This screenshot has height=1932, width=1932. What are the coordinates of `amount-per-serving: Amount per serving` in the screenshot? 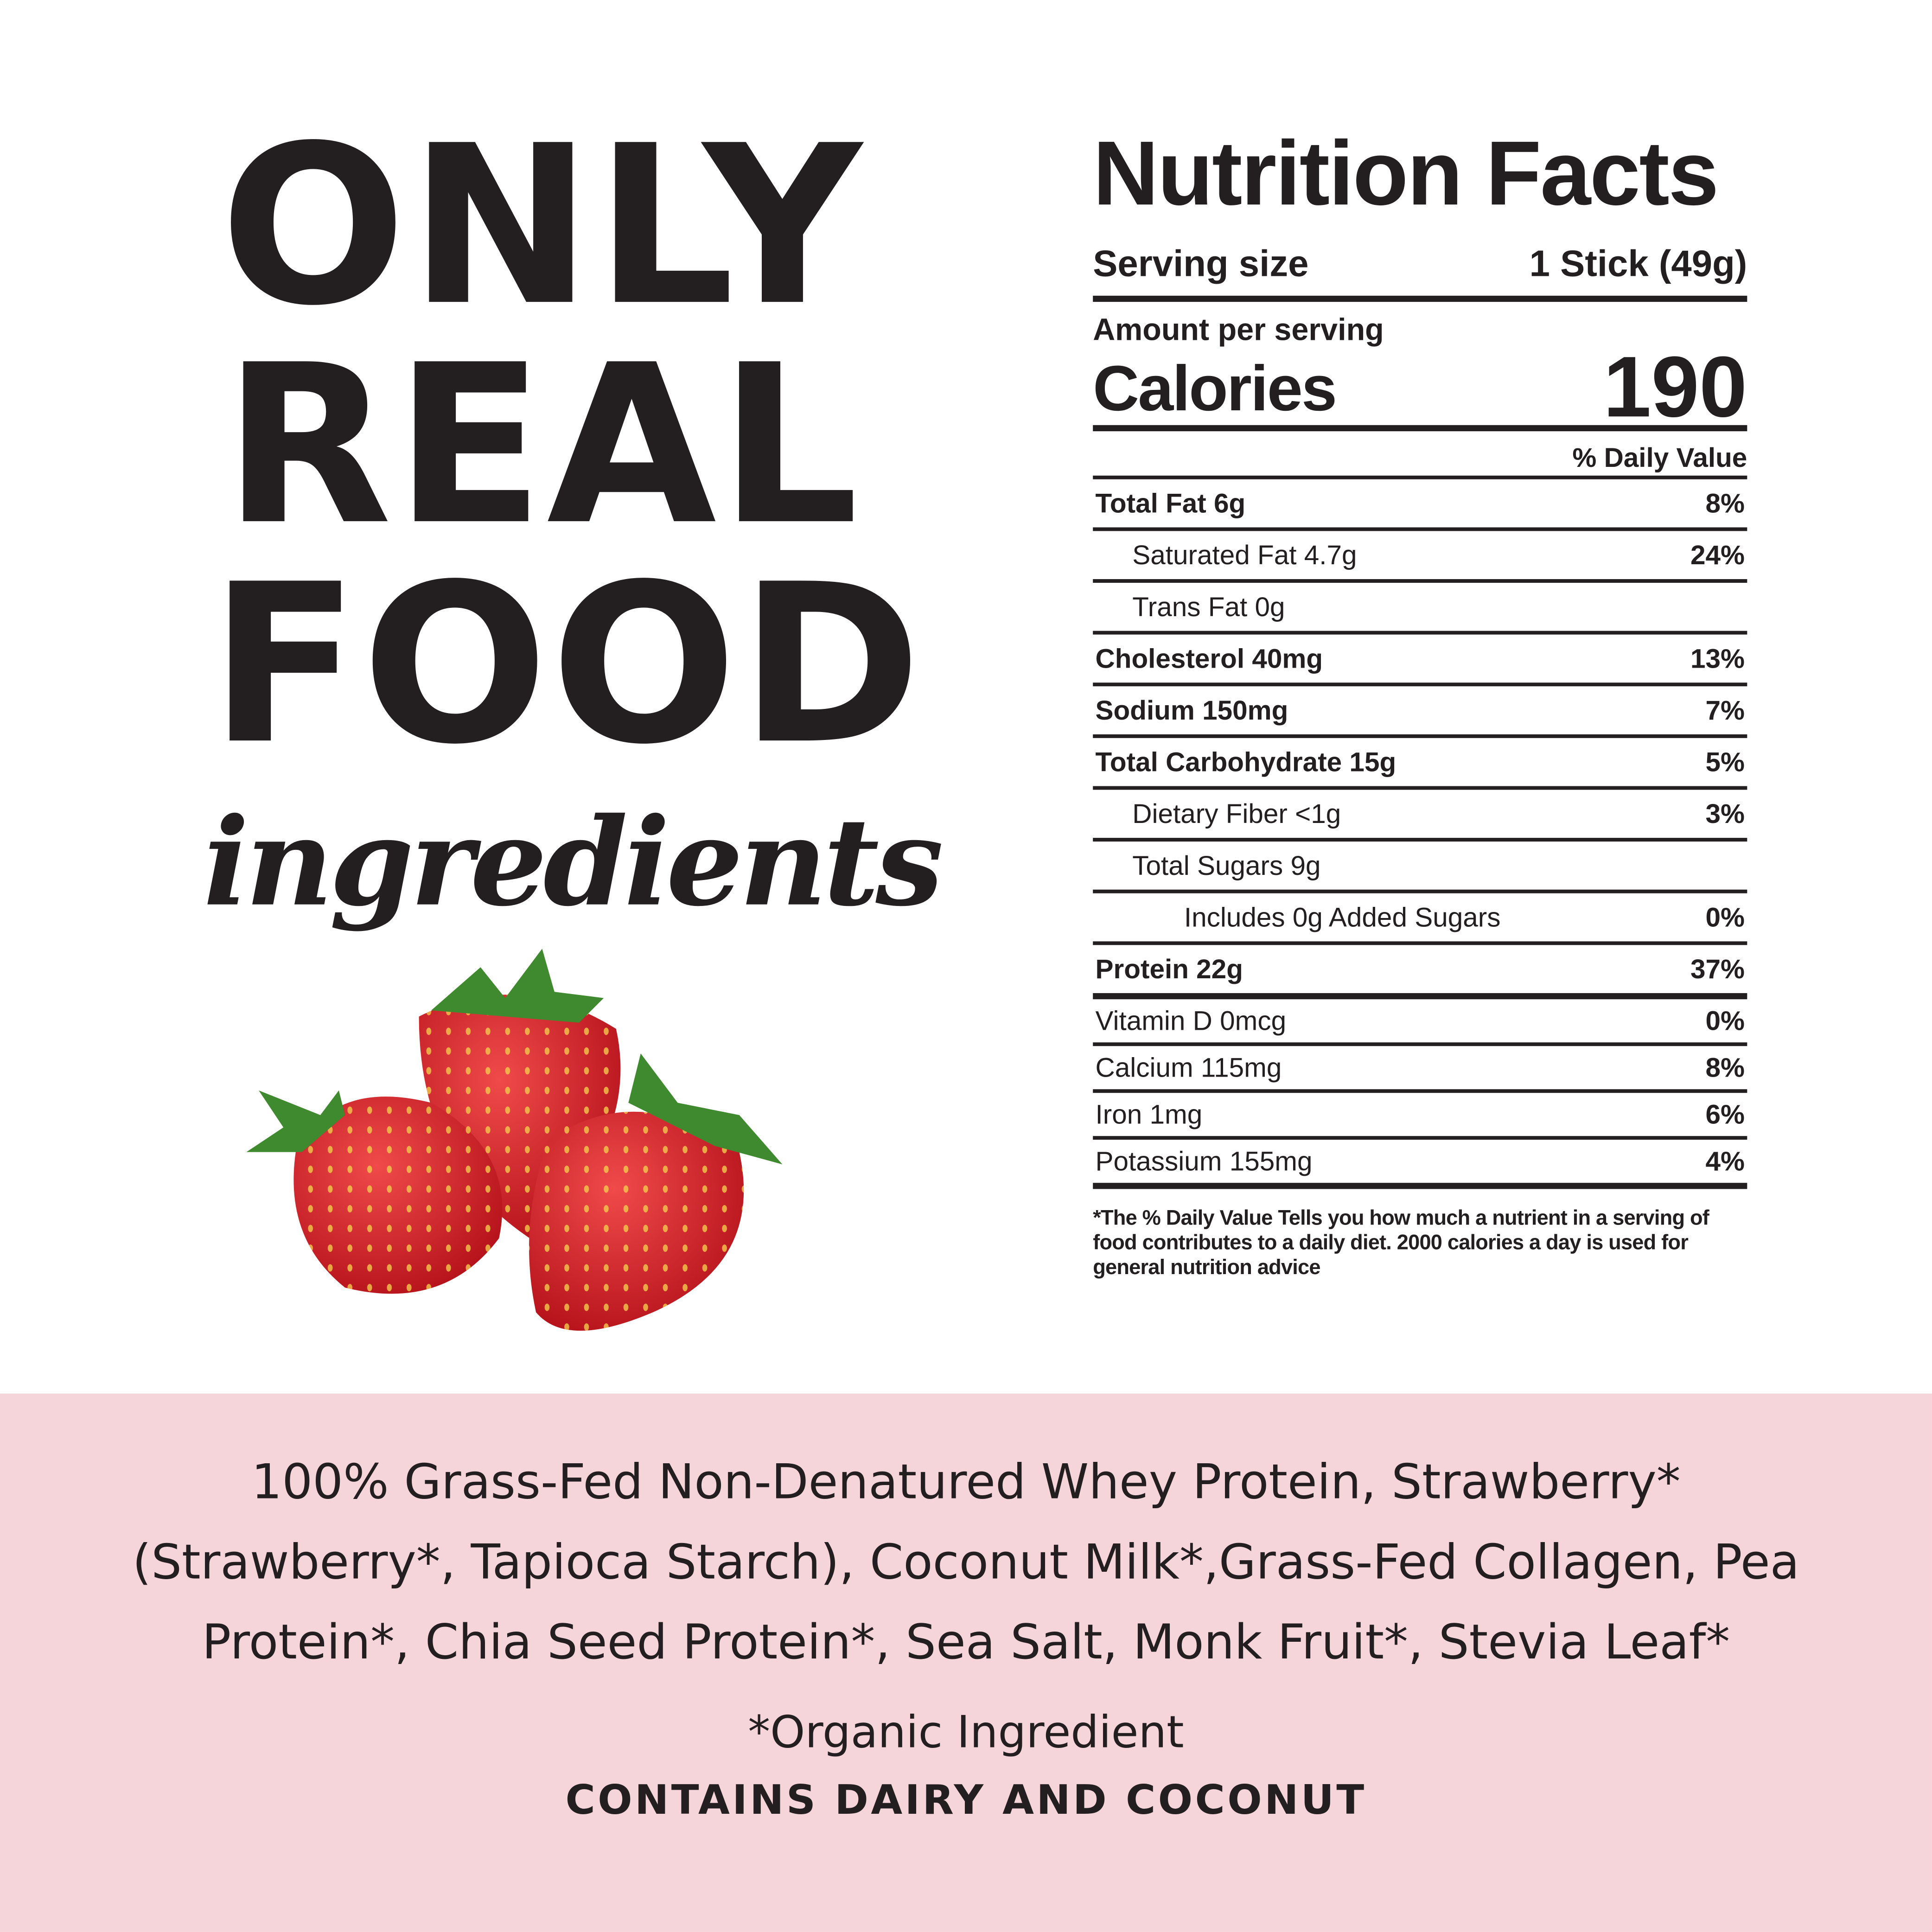 It's located at (1238, 331).